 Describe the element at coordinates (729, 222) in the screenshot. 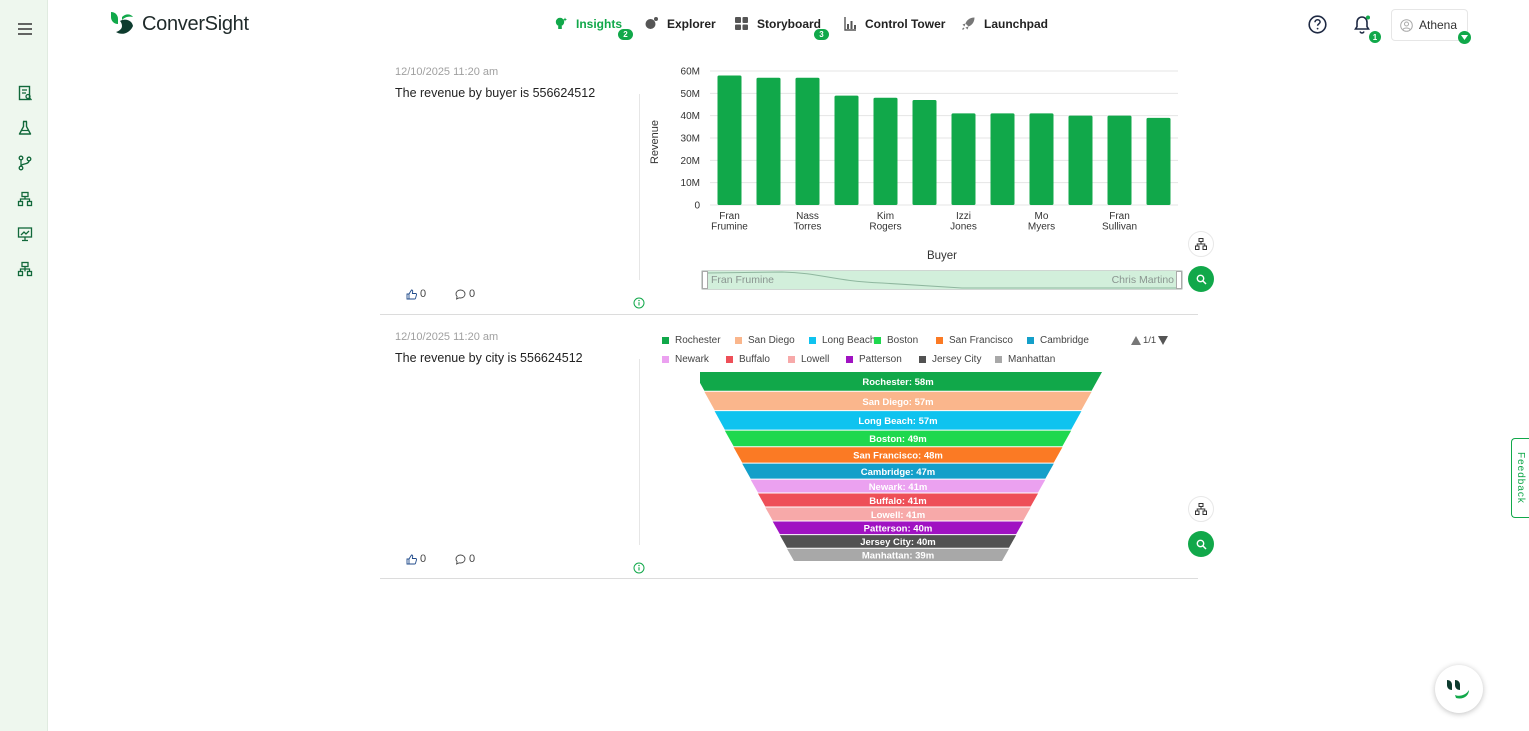

I see `x-tick-label: Fran Frumine` at that location.